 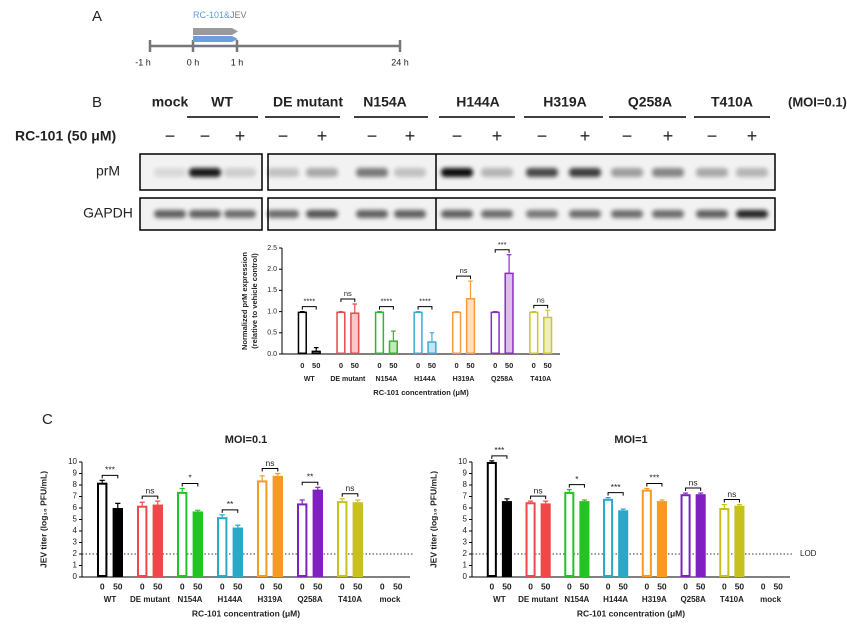 What do you see at coordinates (110, 470) in the screenshot?
I see `significance-label: ***` at bounding box center [110, 470].